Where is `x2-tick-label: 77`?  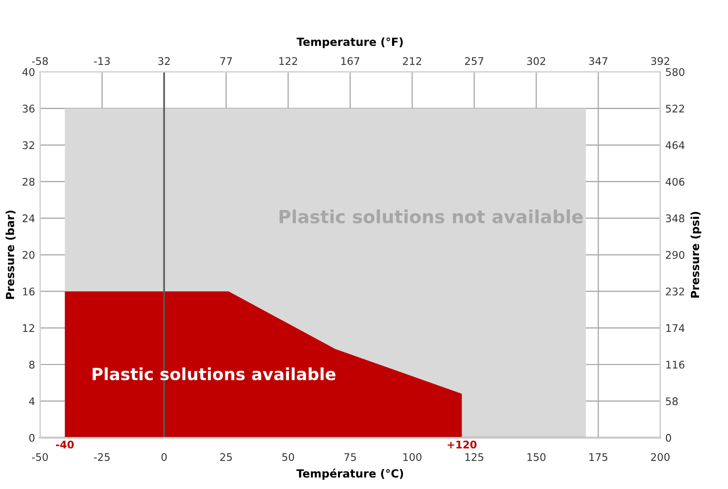
x2-tick-label: 77 is located at coordinates (226, 61).